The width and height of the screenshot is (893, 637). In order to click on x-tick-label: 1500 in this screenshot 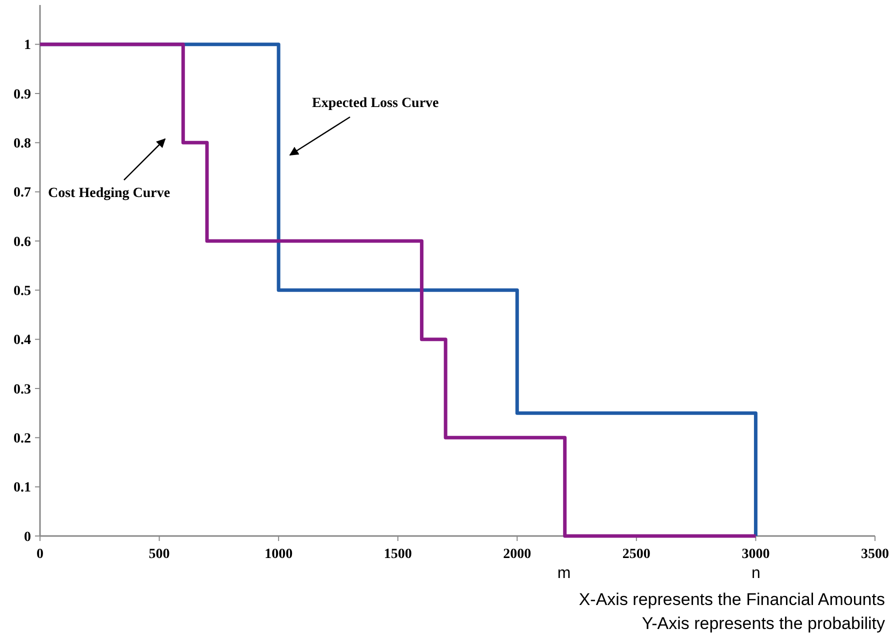, I will do `click(398, 554)`.